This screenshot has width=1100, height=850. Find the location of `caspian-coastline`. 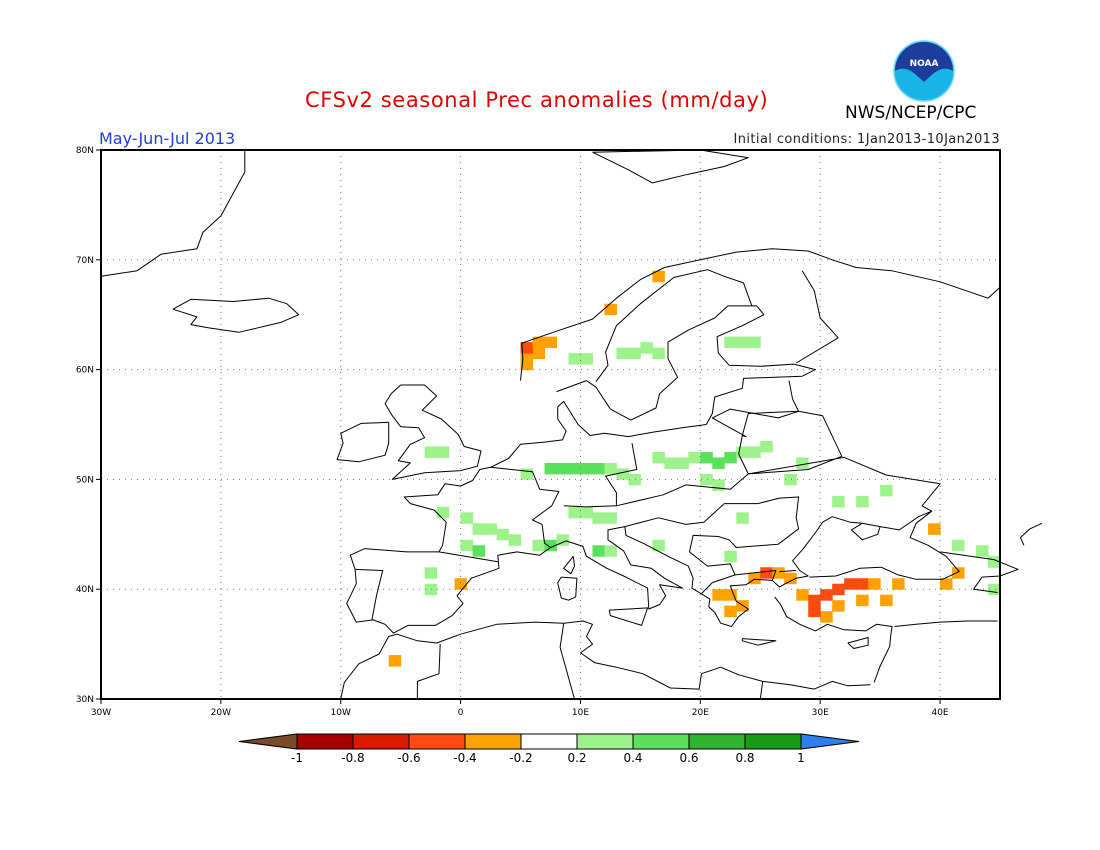

caspian-coastline is located at coordinates (1031, 534).